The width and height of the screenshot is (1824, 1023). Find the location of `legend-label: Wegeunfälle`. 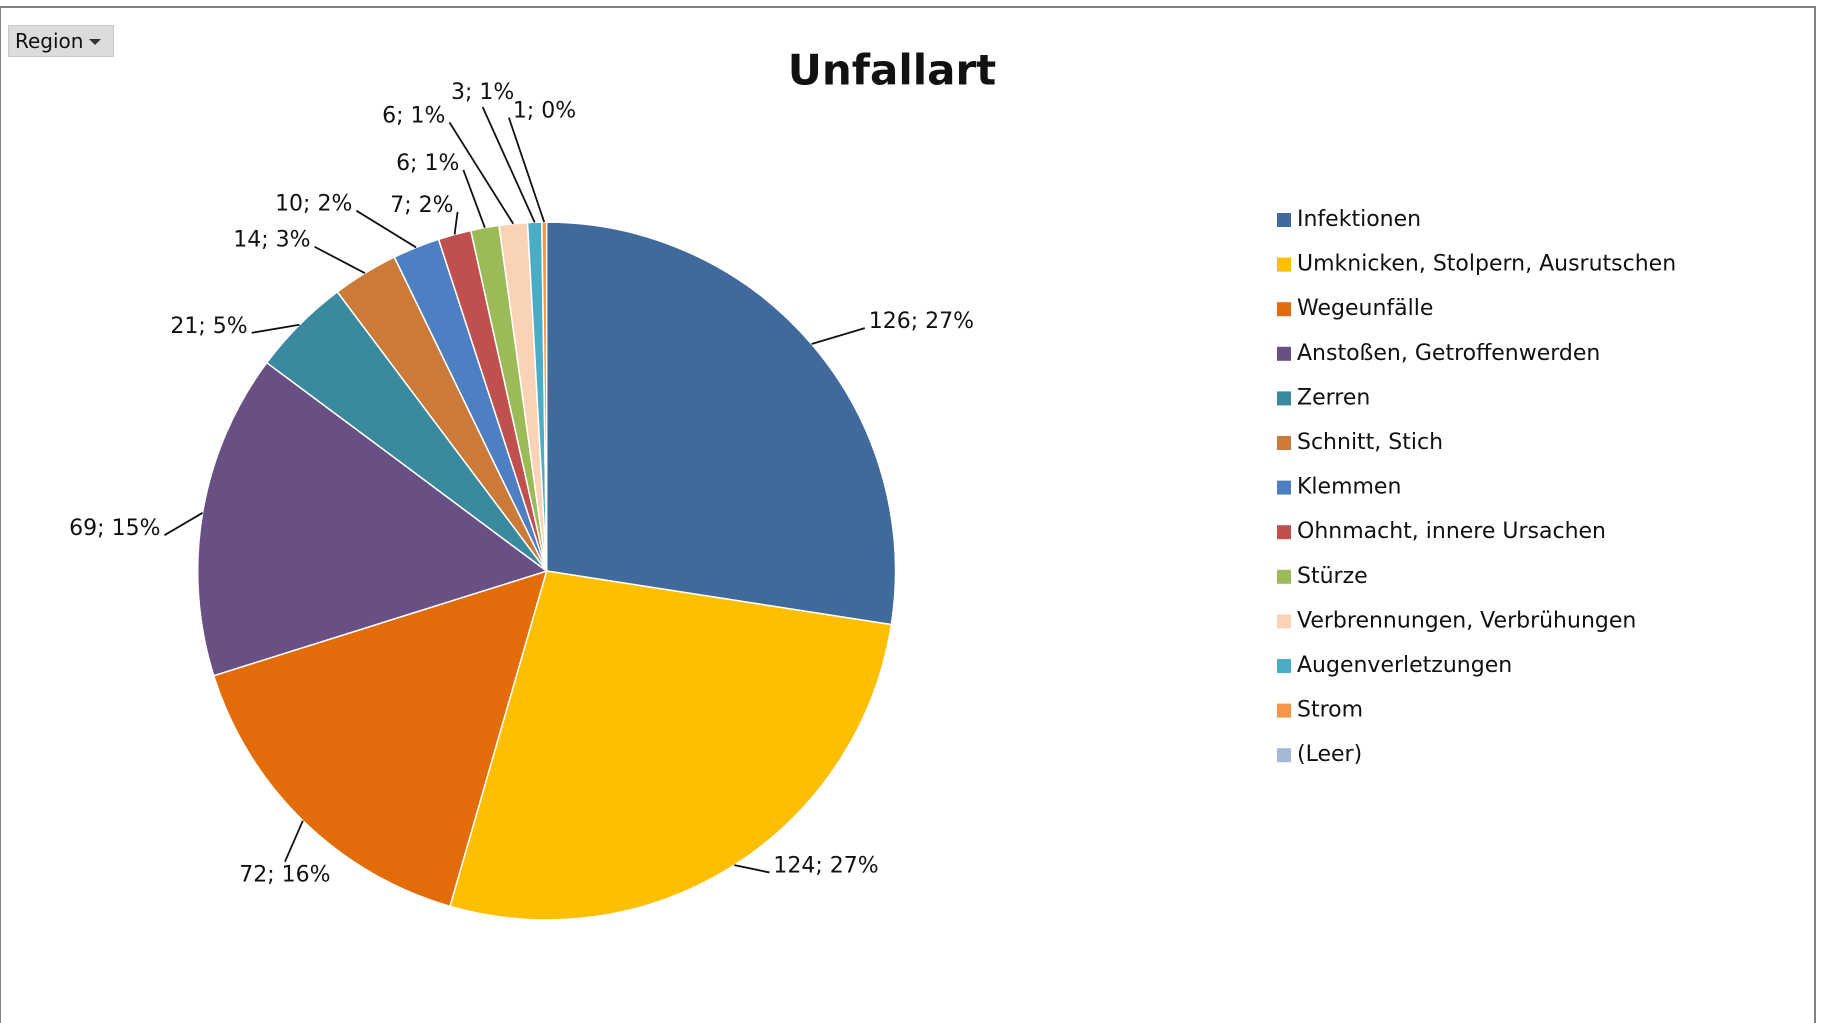

legend-label: Wegeunfälle is located at coordinates (1365, 308).